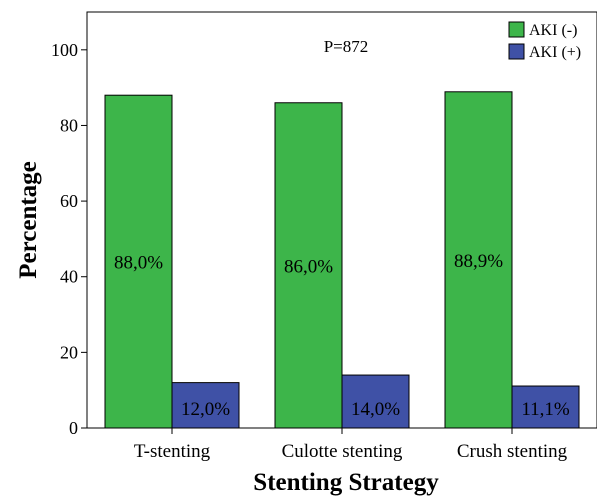 The height and width of the screenshot is (496, 597). What do you see at coordinates (69, 201) in the screenshot?
I see `y-tick-label: 60` at bounding box center [69, 201].